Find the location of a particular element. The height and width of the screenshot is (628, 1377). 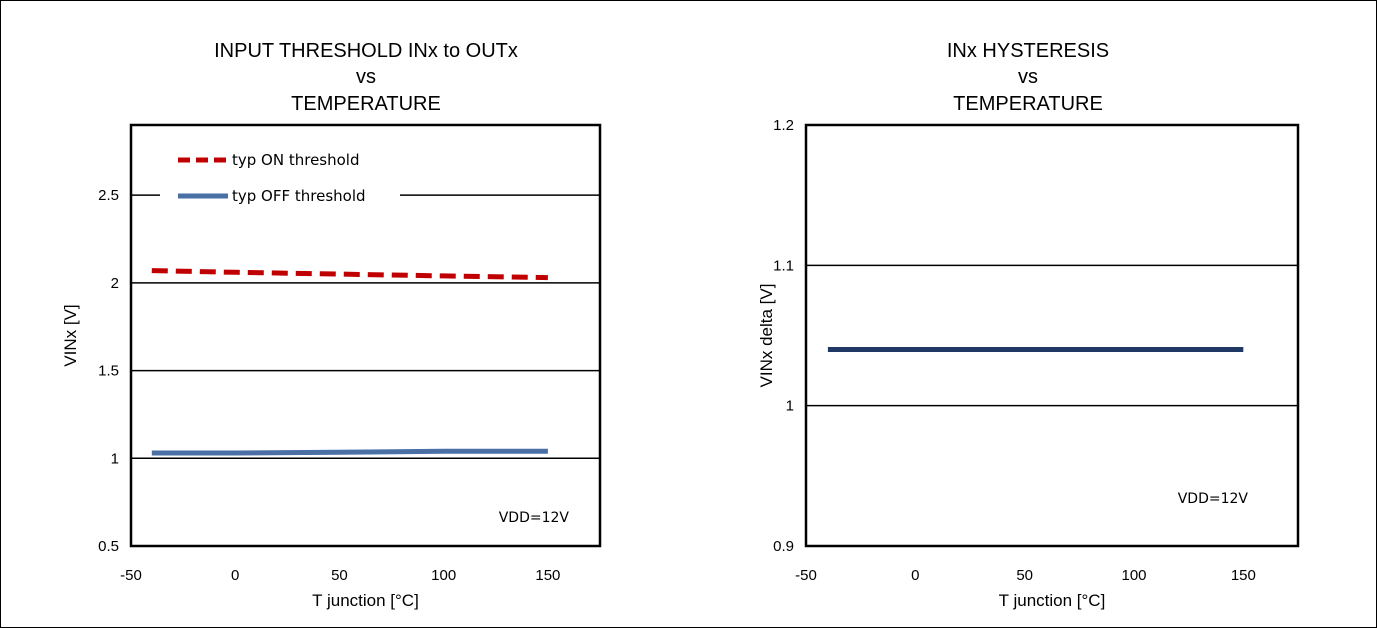

y-tick-label: 2 is located at coordinates (115, 283).